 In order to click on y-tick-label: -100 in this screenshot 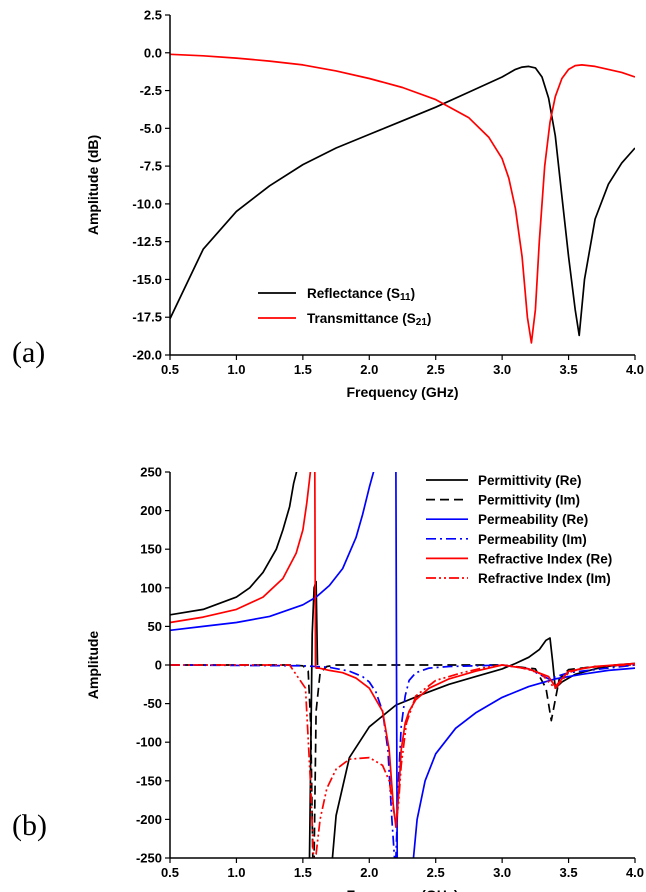, I will do `click(149, 742)`.